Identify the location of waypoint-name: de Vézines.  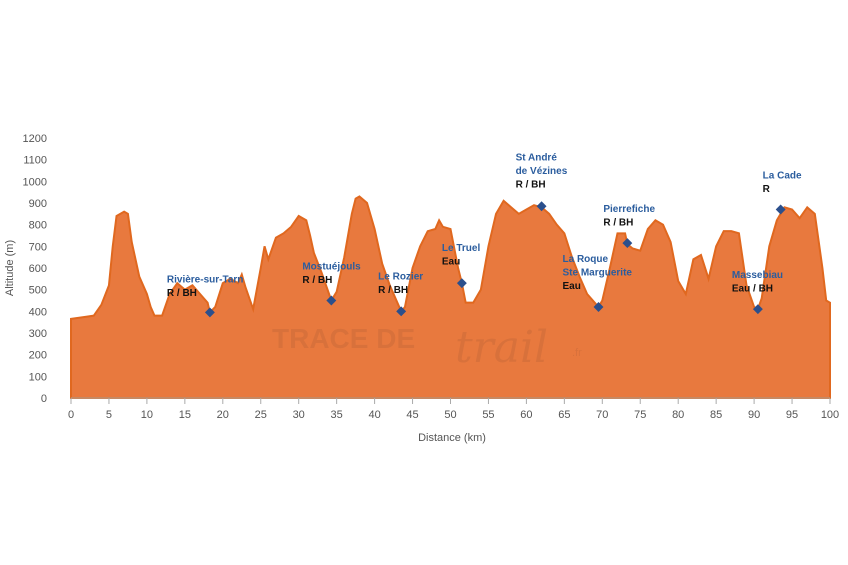
(542, 171).